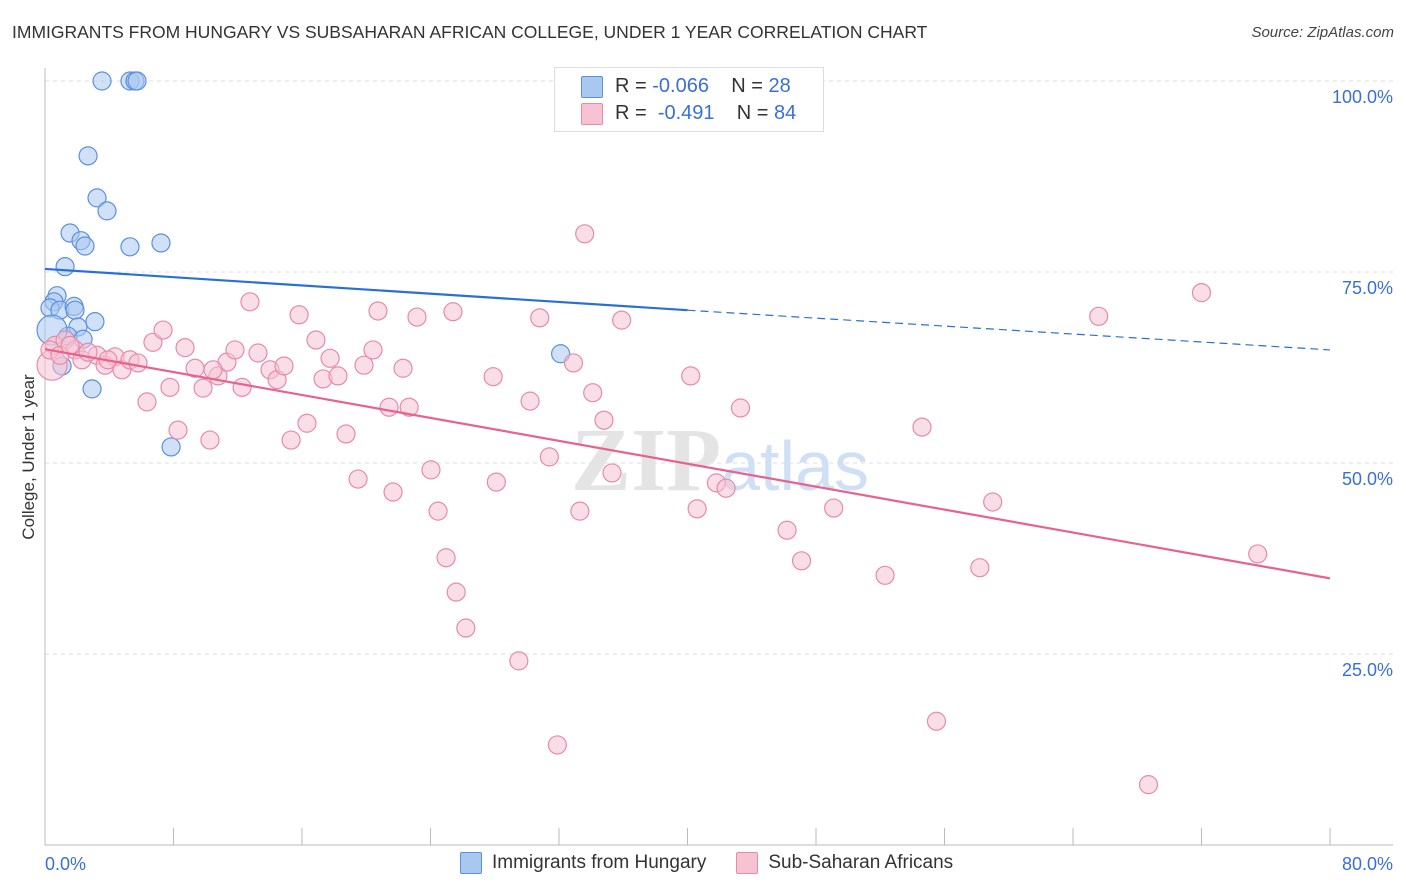 The height and width of the screenshot is (892, 1406). I want to click on hungary-trend-extension, so click(1009, 330).